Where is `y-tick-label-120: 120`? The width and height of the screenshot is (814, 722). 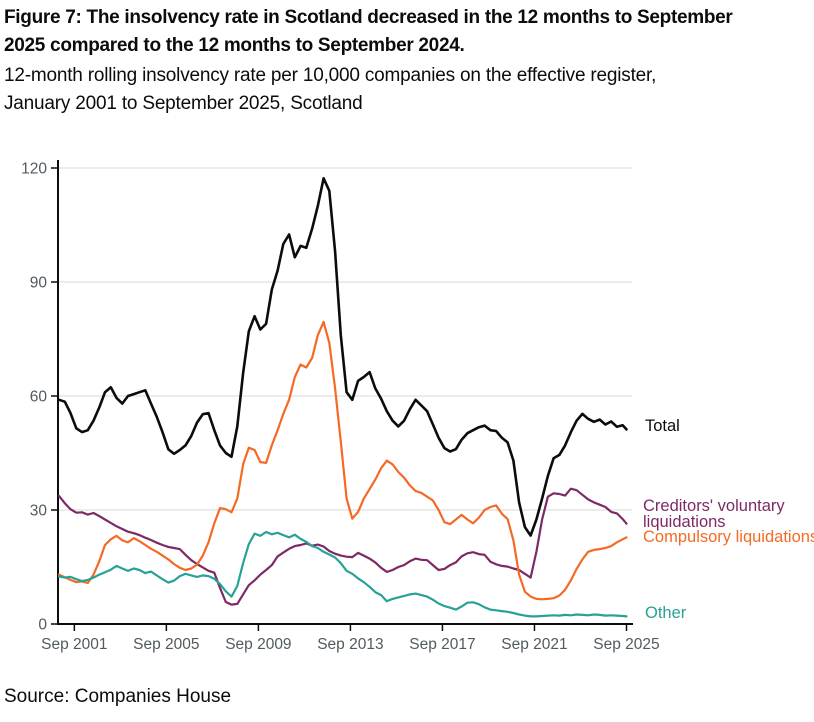 y-tick-label-120: 120 is located at coordinates (34, 169).